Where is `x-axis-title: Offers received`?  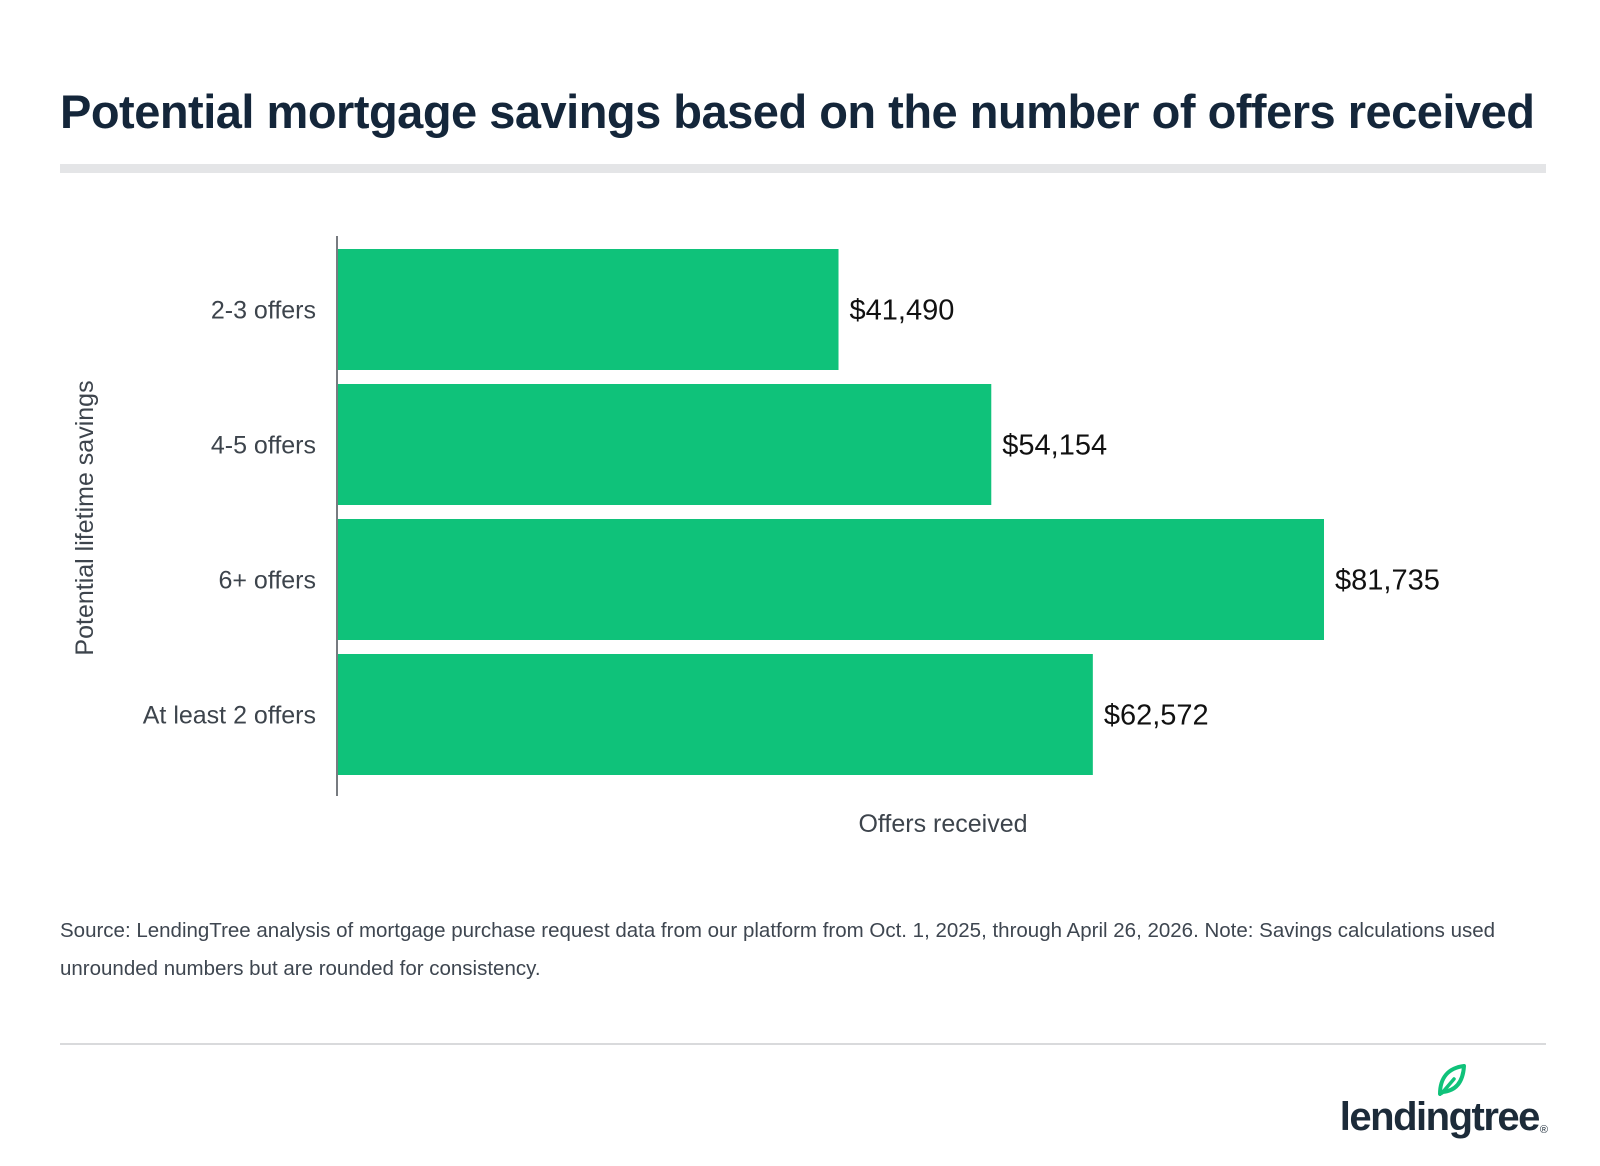 x-axis-title: Offers received is located at coordinates (942, 824).